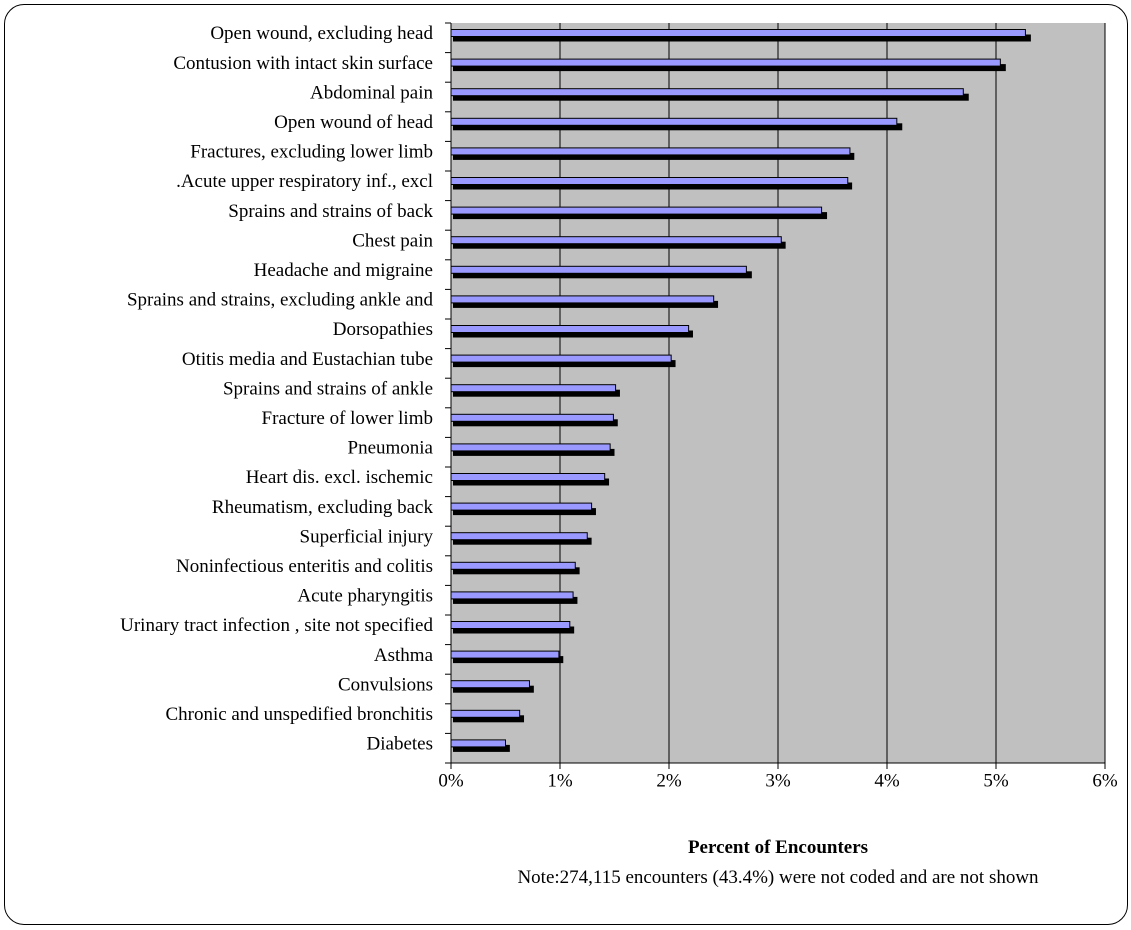  What do you see at coordinates (280, 300) in the screenshot?
I see `category-label: Sprains and strains, excluding ankle and` at bounding box center [280, 300].